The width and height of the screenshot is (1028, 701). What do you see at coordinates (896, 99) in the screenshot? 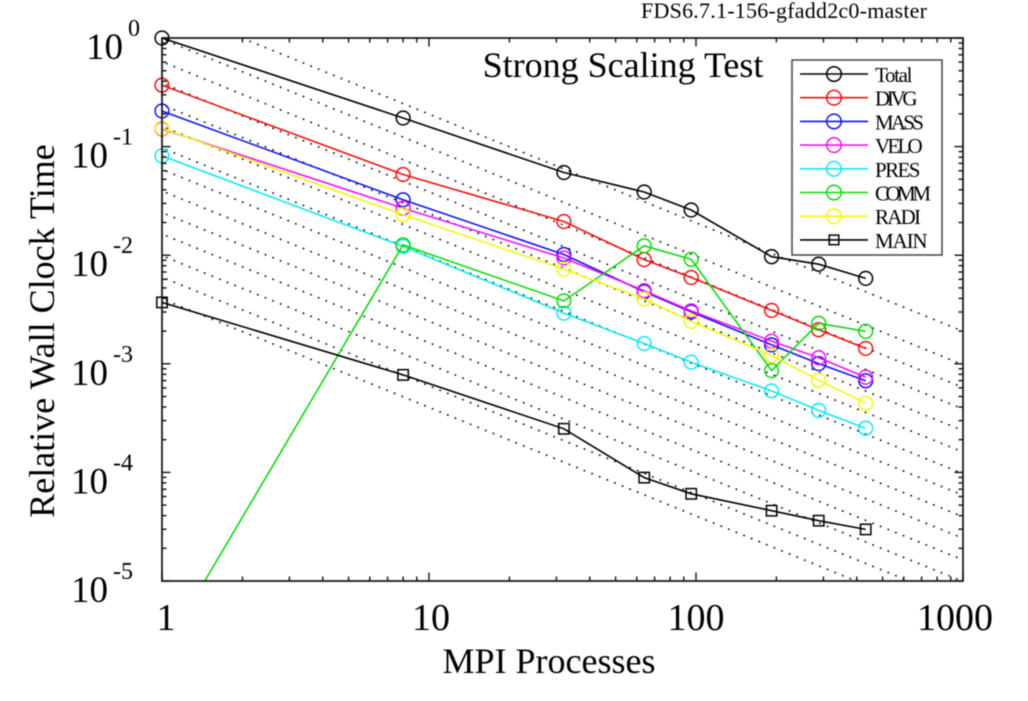
I see `svg-text: DIVG` at bounding box center [896, 99].